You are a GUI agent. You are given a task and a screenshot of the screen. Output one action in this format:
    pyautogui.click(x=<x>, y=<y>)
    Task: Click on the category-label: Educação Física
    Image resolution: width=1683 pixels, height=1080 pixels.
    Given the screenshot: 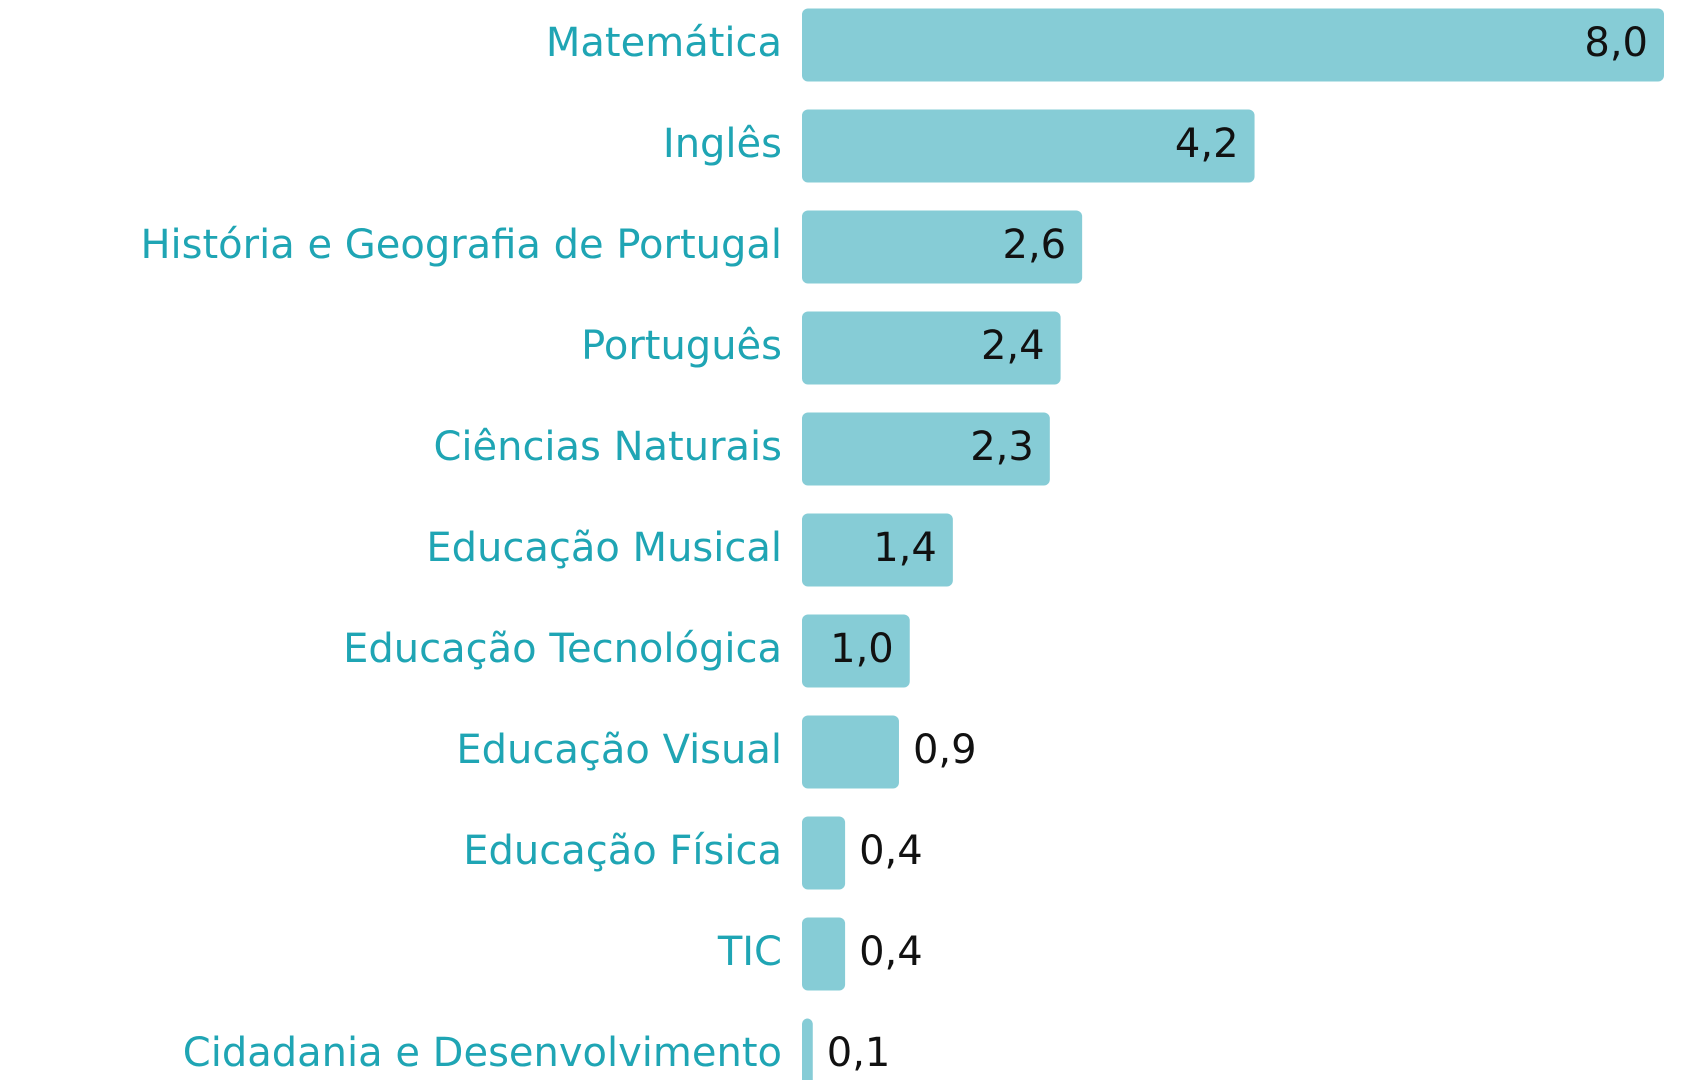 What is the action you would take?
    pyautogui.click(x=622, y=851)
    